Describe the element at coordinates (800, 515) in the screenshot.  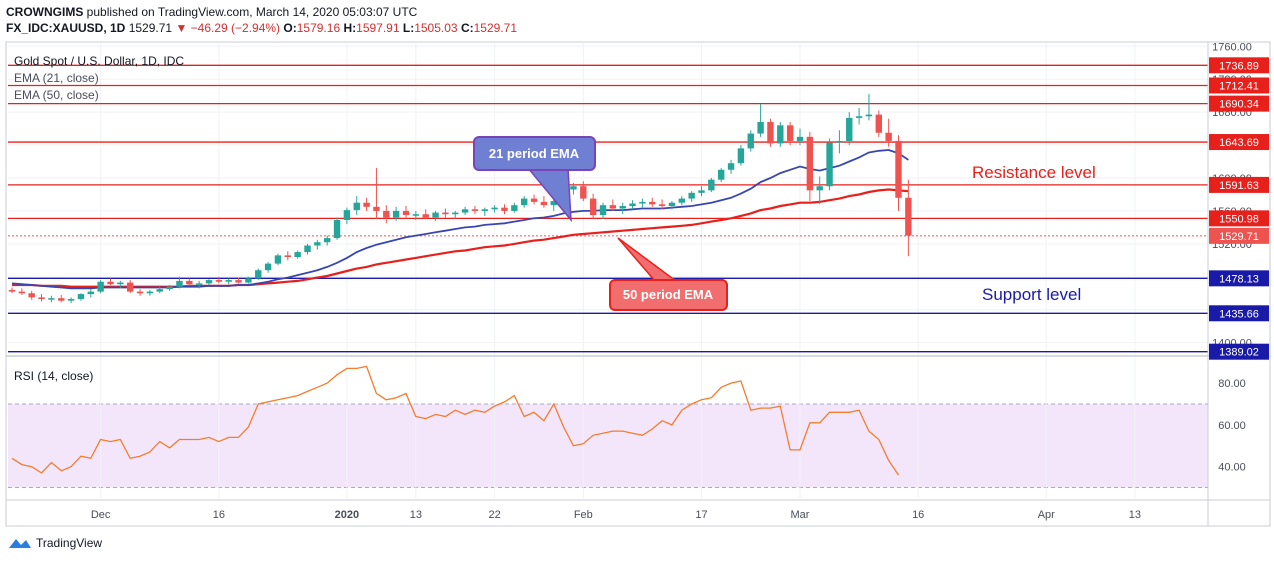
I see `time-axis-tick-label: Mar` at that location.